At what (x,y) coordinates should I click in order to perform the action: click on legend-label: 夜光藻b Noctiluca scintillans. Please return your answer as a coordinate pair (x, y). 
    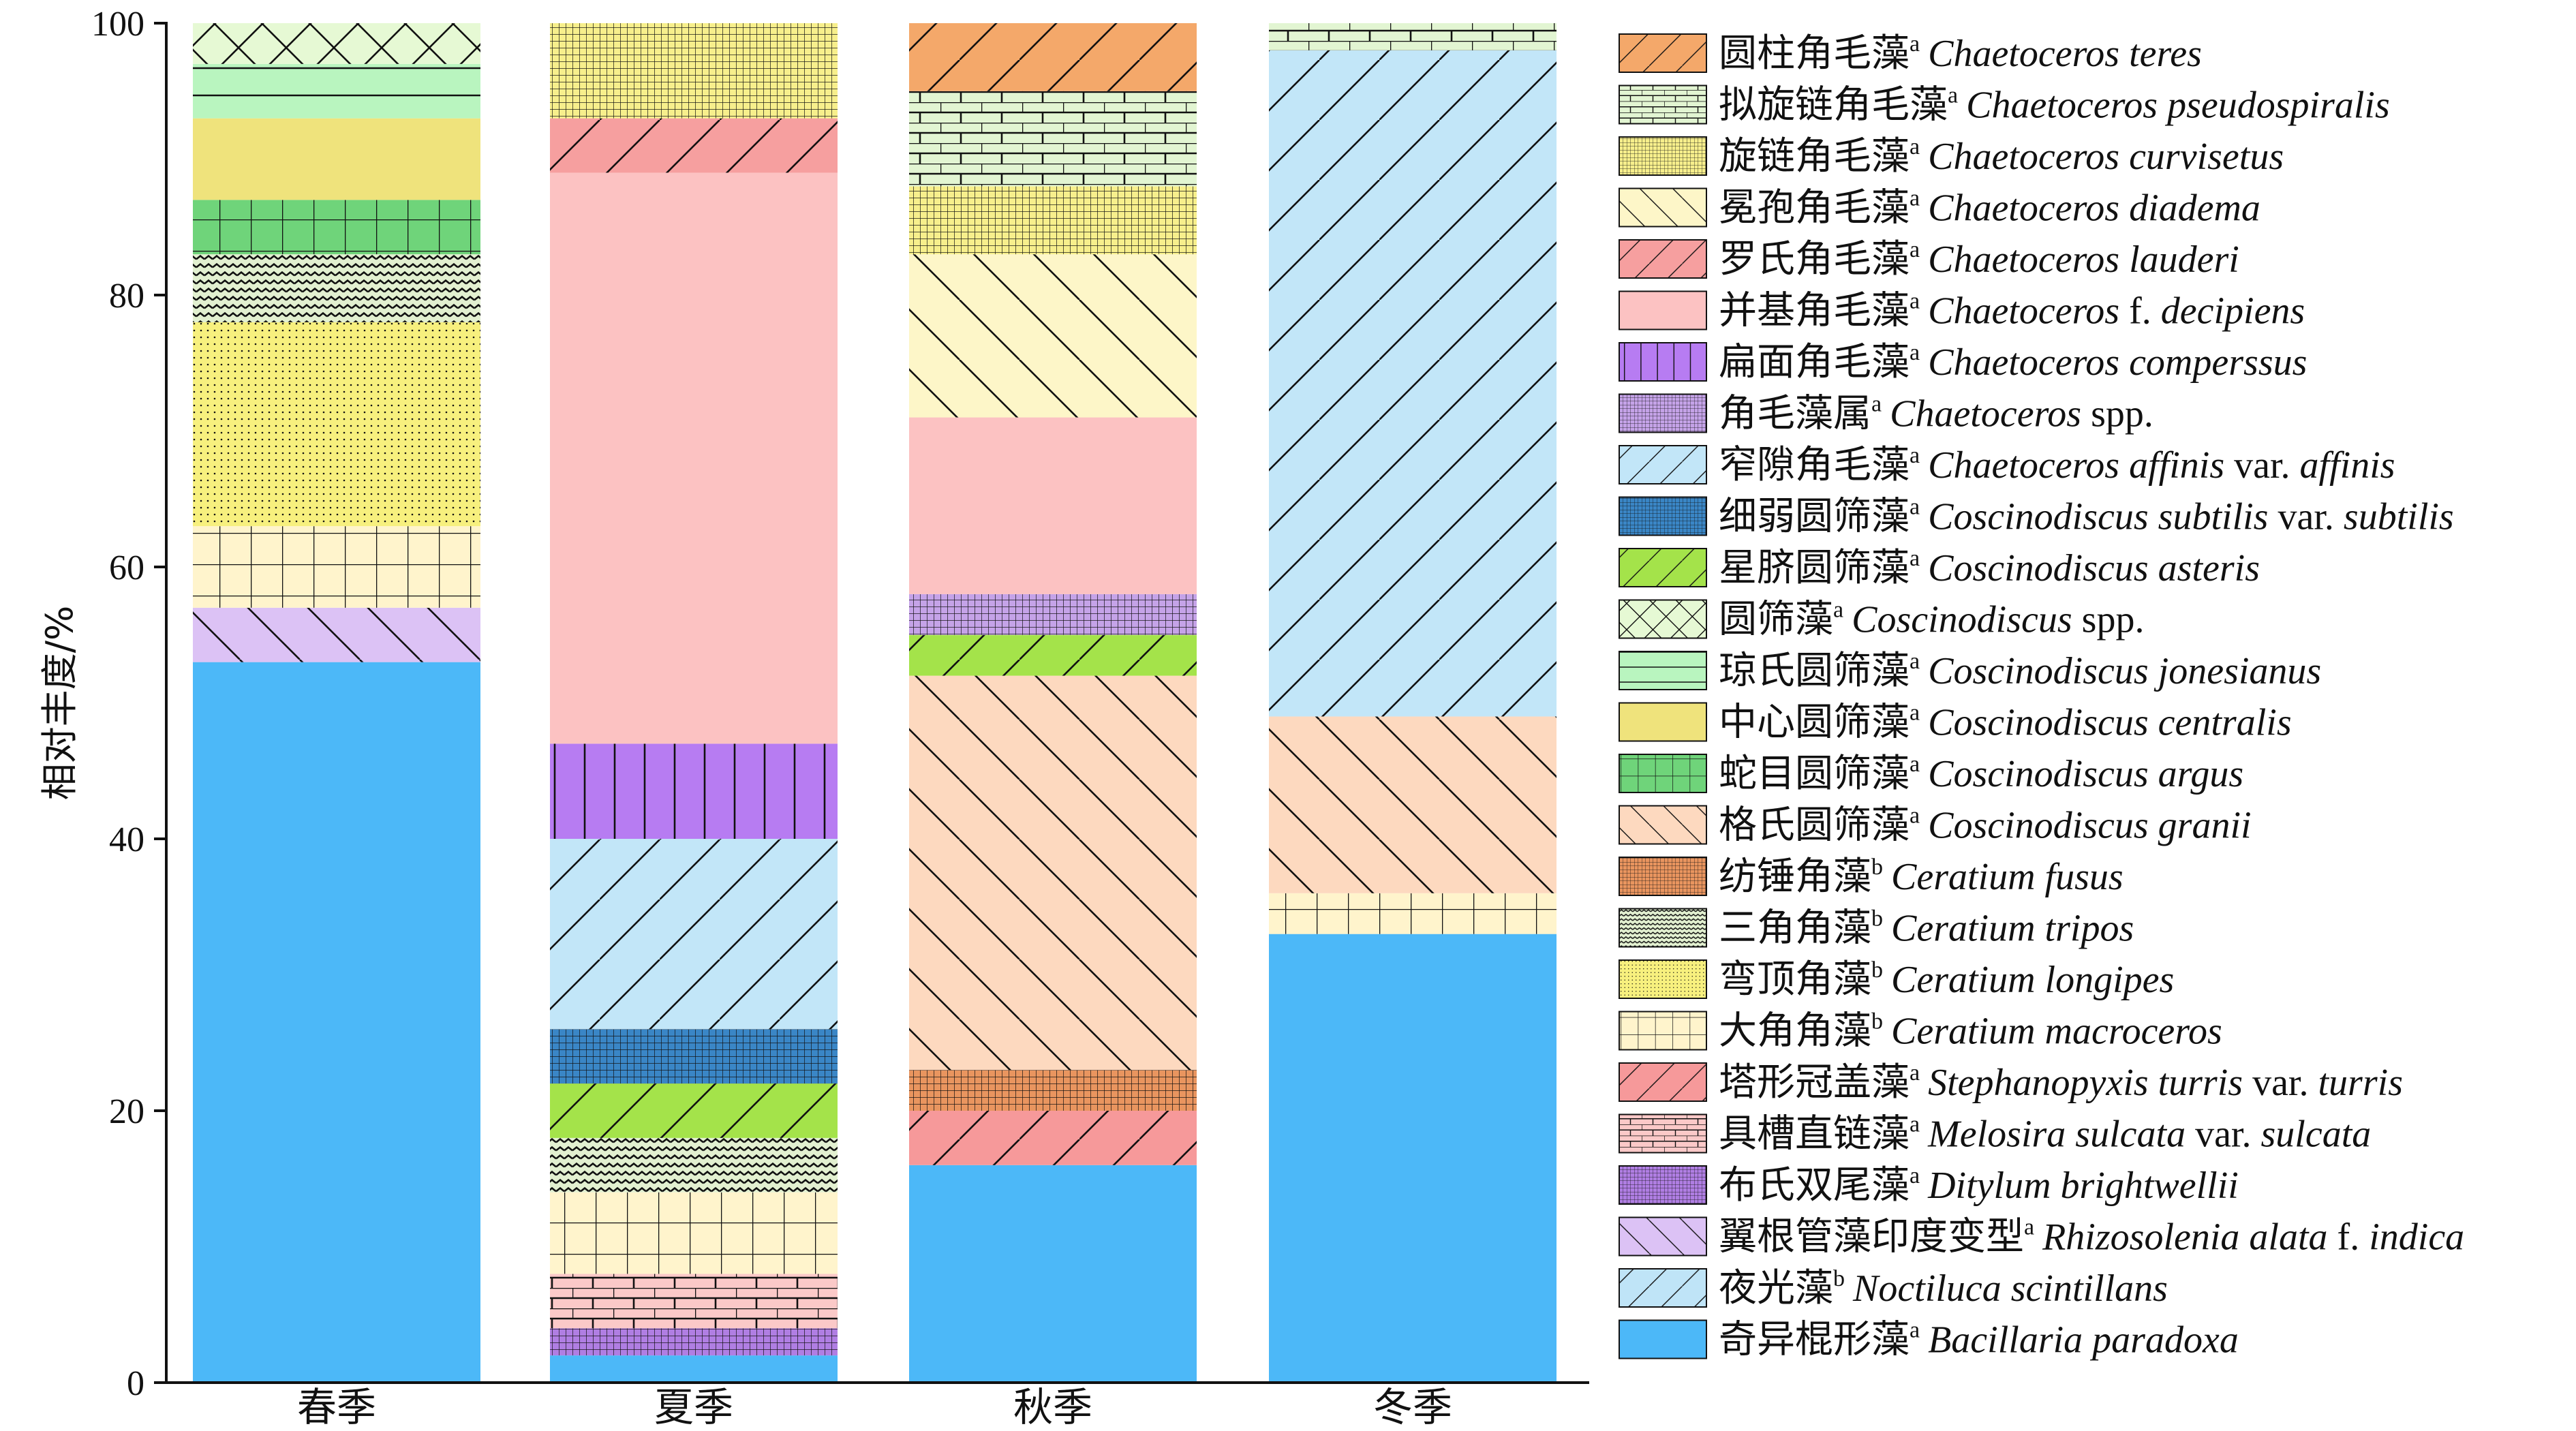
    Looking at the image, I should click on (1943, 1288).